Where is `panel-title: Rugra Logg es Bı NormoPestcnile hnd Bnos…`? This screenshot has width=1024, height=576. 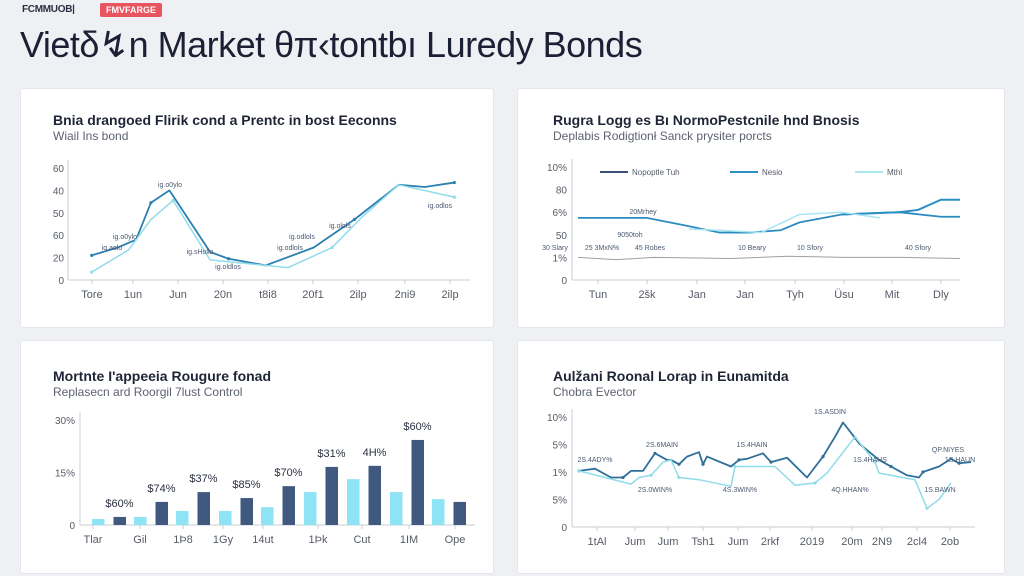 panel-title: Rugra Logg es Bı NormoPestcnile hnd Bnos… is located at coordinates (706, 120).